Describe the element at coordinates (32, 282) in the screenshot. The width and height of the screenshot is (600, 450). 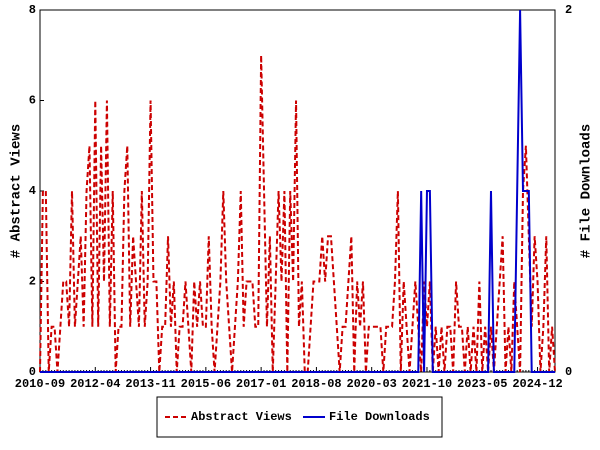
I see `y-tick-label: 2` at that location.